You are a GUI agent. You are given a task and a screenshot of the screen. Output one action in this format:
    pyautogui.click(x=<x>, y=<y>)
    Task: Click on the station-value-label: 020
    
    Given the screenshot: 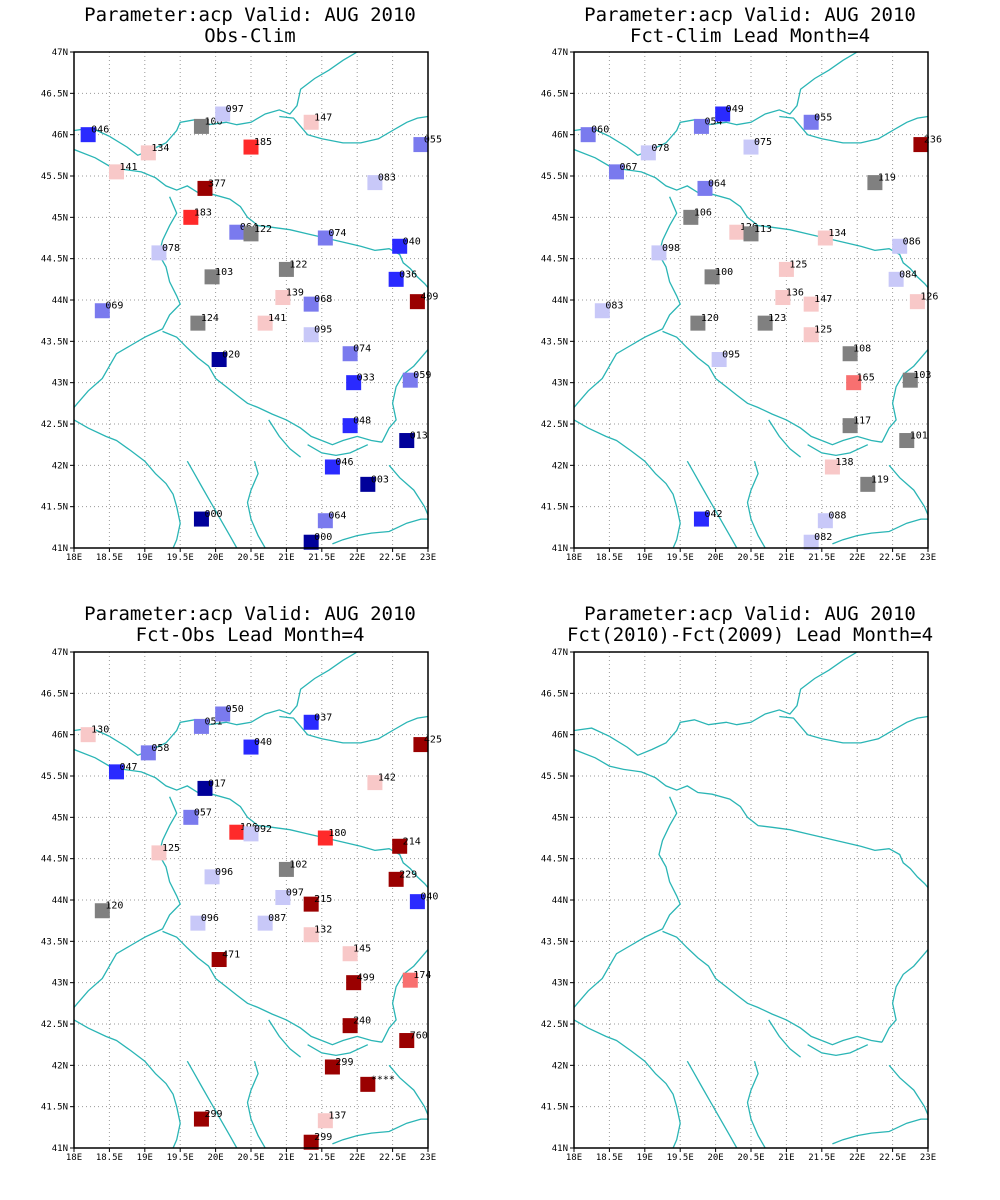 What is the action you would take?
    pyautogui.click(x=231, y=355)
    